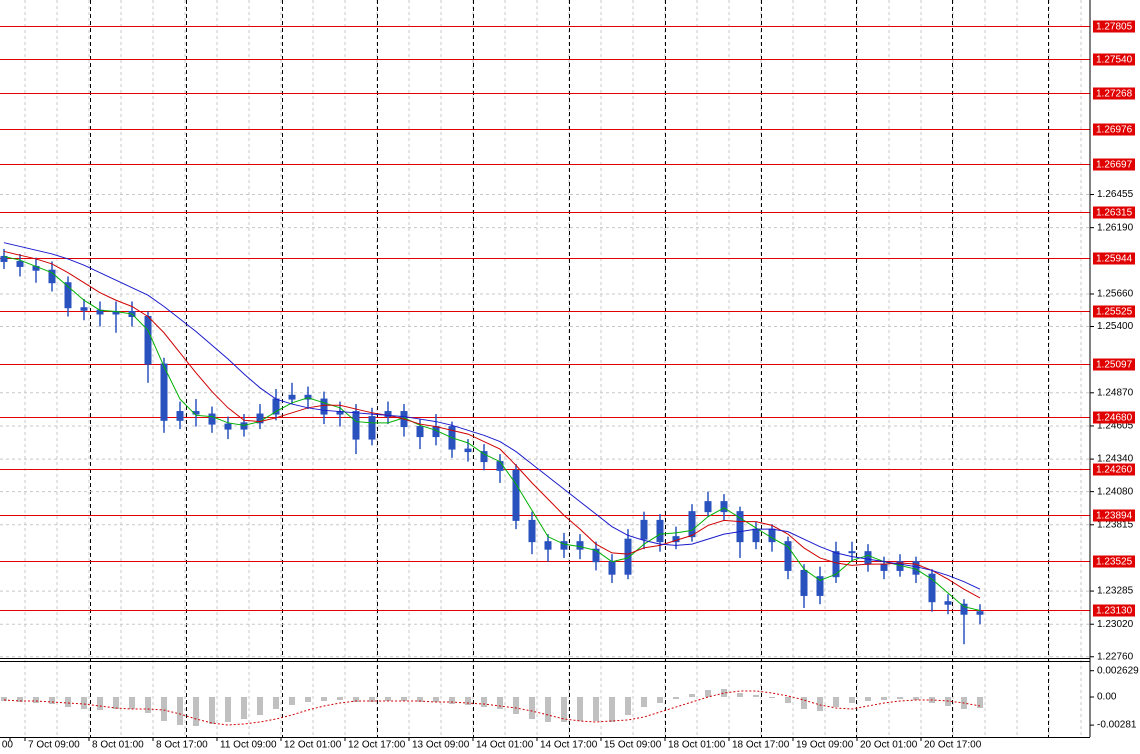 This screenshot has width=1140, height=754. I want to click on level-label: 1.25097, so click(1114, 365).